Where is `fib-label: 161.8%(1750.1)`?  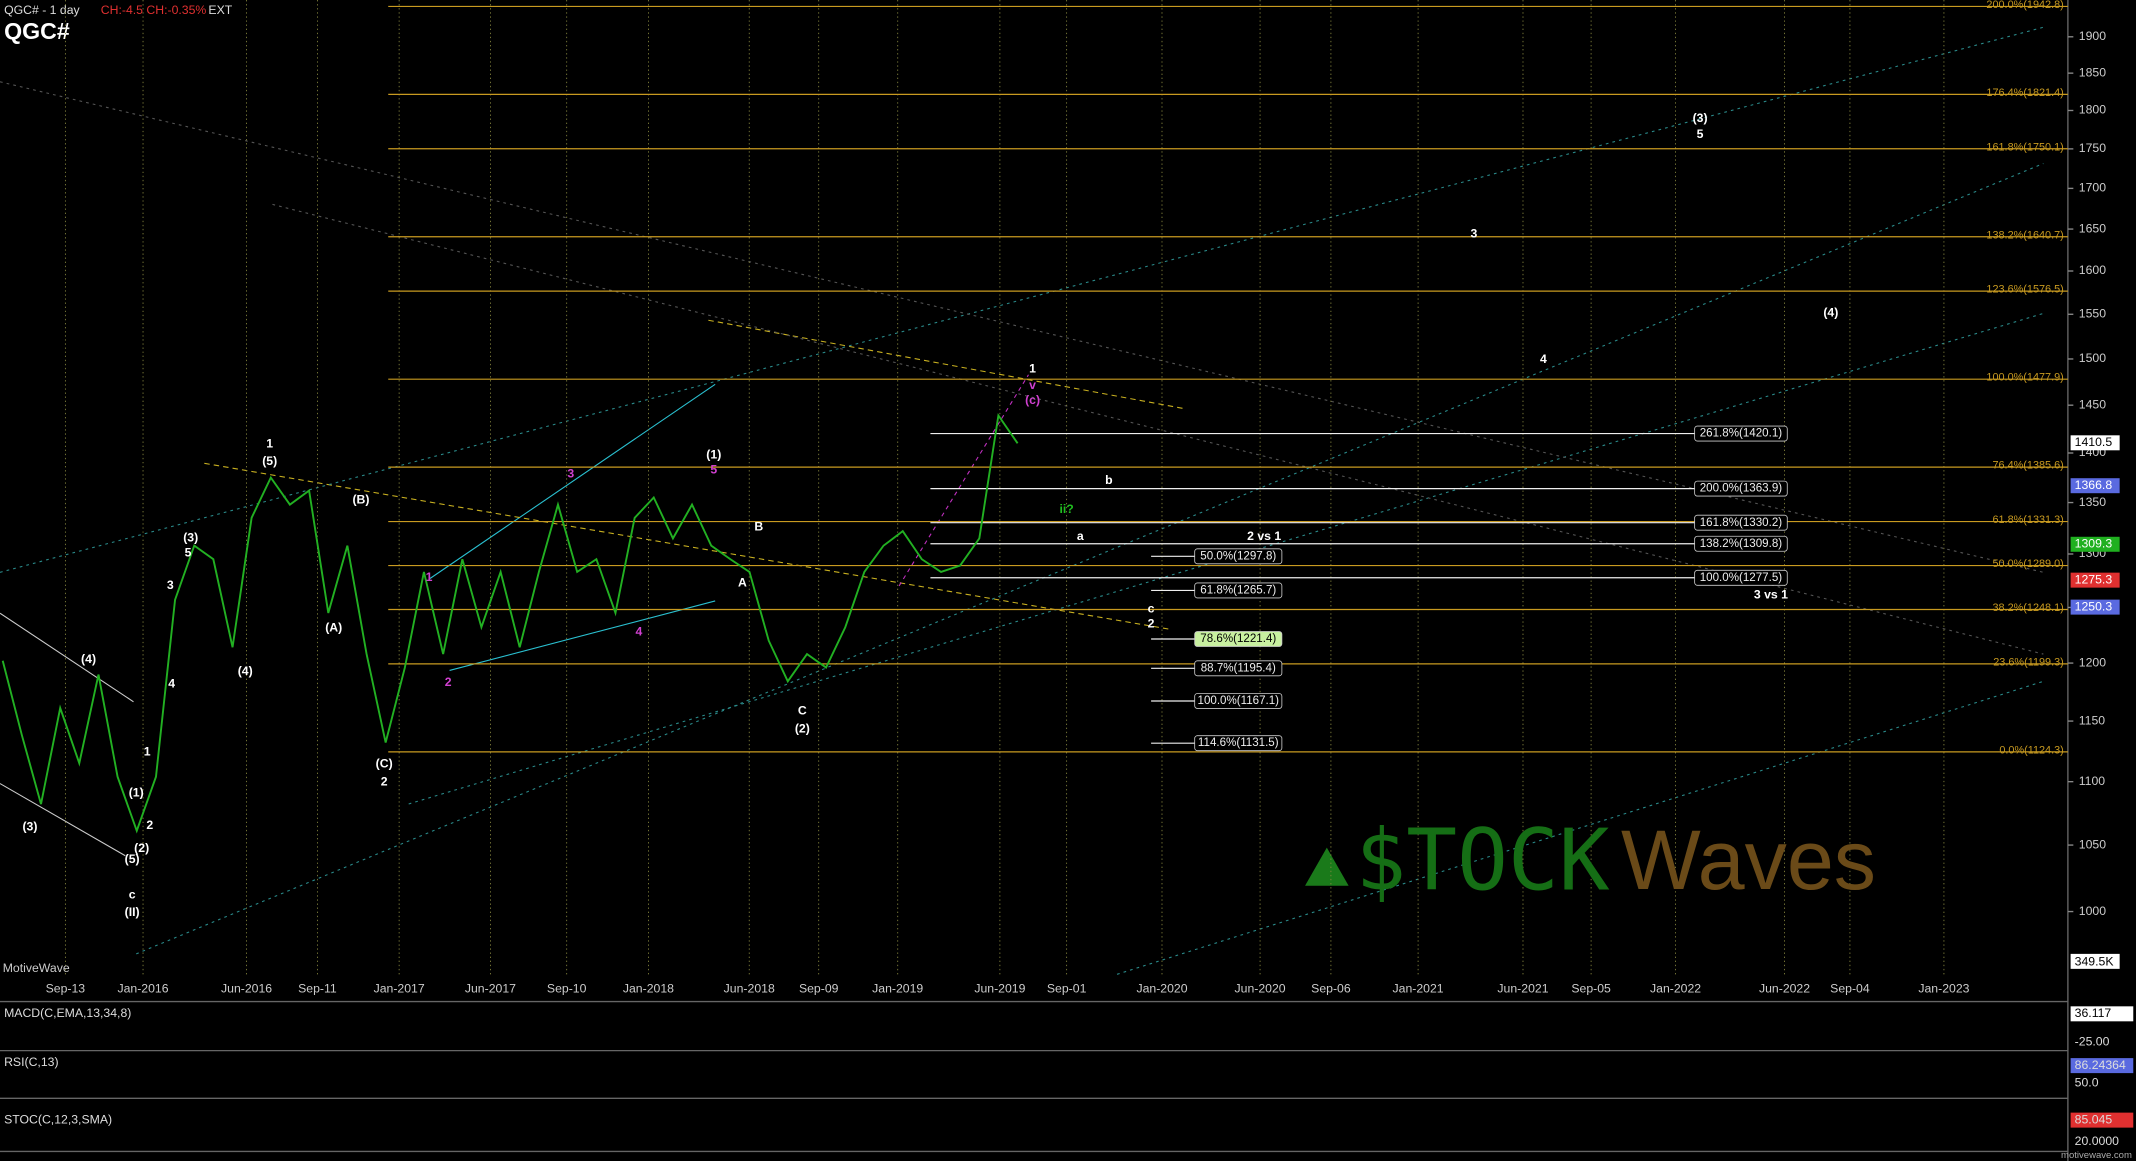
fib-label: 161.8%(1750.1) is located at coordinates (2024, 147).